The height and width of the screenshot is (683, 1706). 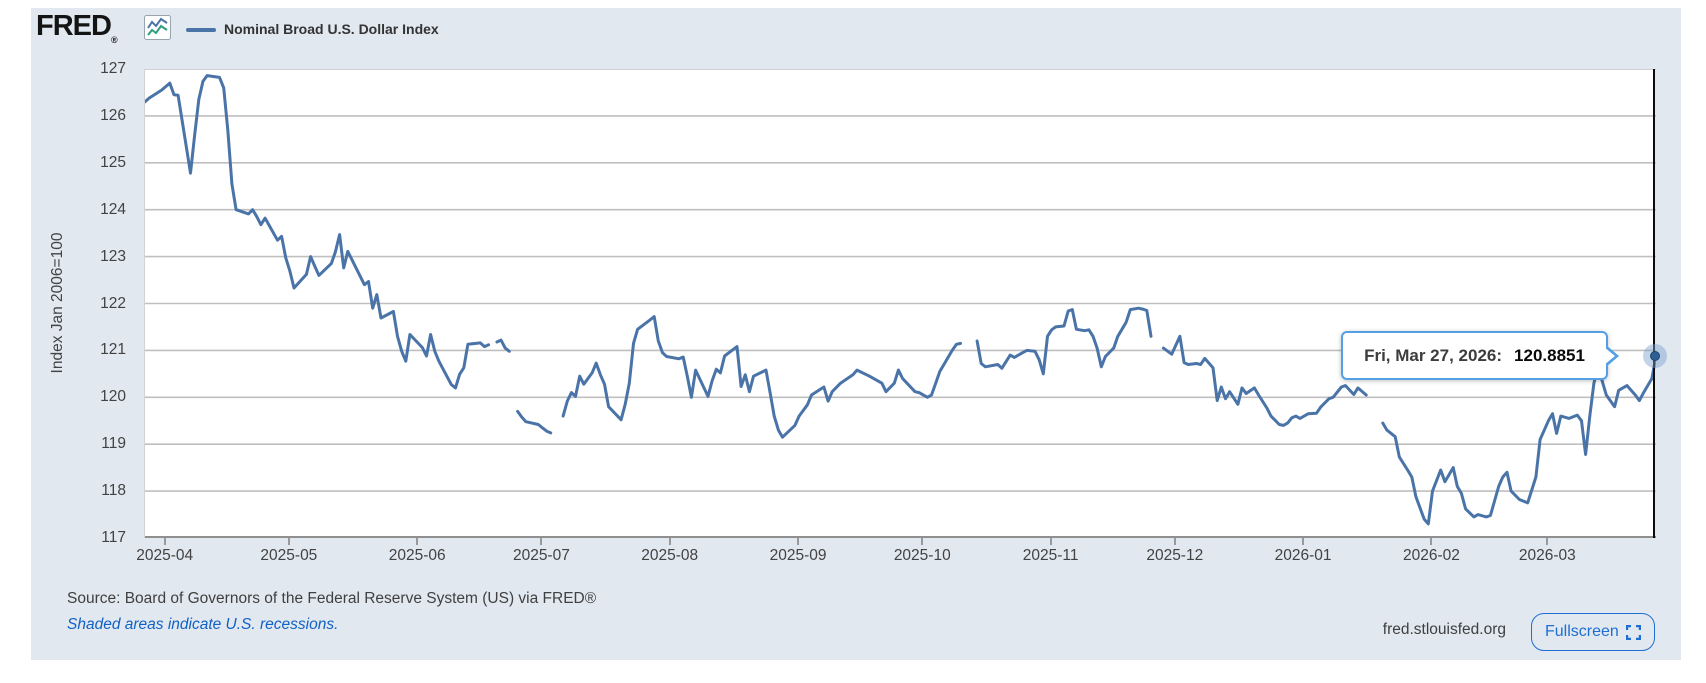 I want to click on legend-line-swatch, so click(x=201, y=30).